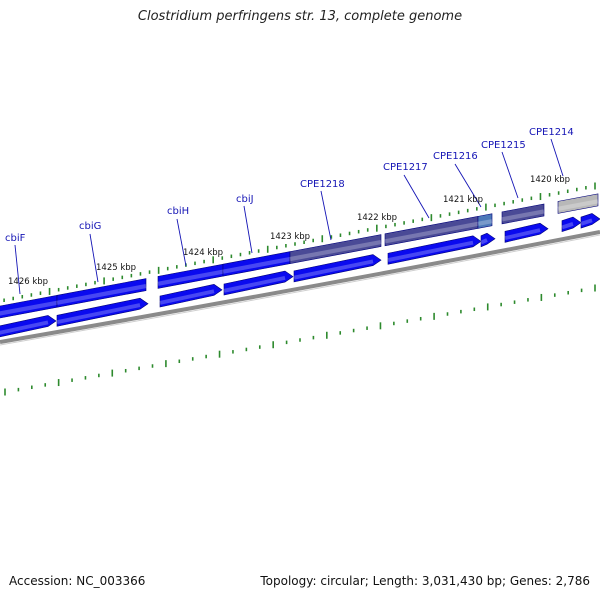 The height and width of the screenshot is (600, 600). What do you see at coordinates (503, 145) in the screenshot?
I see `gene-label-CPE1215: CPE1215` at bounding box center [503, 145].